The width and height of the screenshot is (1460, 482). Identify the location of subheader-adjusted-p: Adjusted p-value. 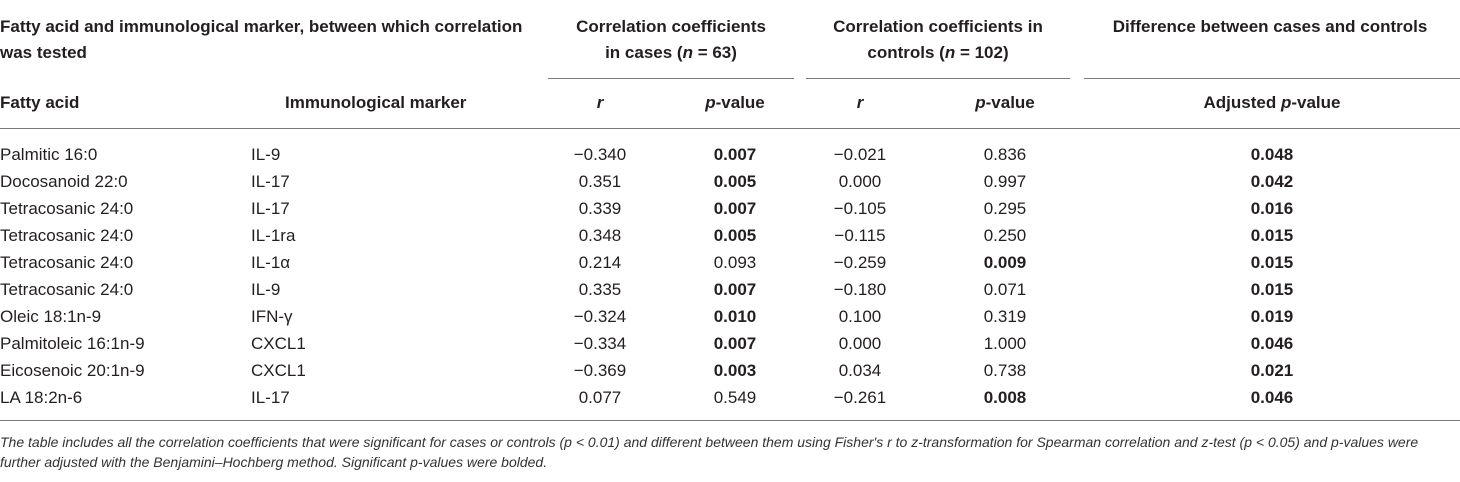
(1272, 103).